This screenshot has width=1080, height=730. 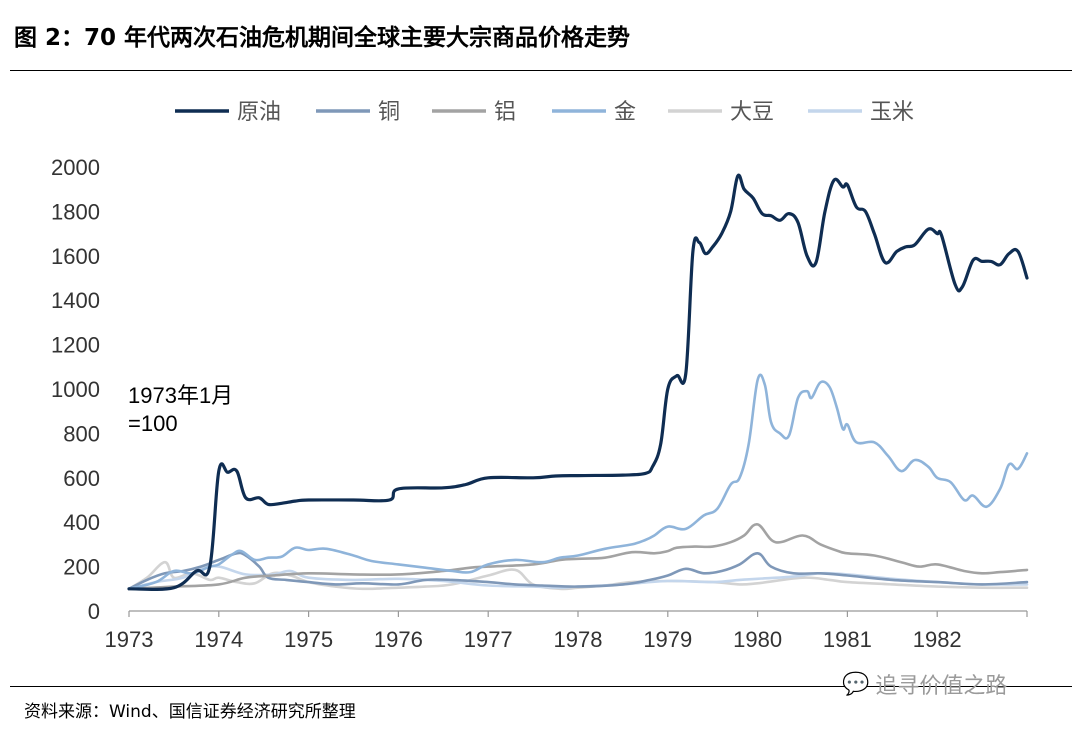 What do you see at coordinates (181, 395) in the screenshot?
I see `index-base-note-line1: 1973年1月` at bounding box center [181, 395].